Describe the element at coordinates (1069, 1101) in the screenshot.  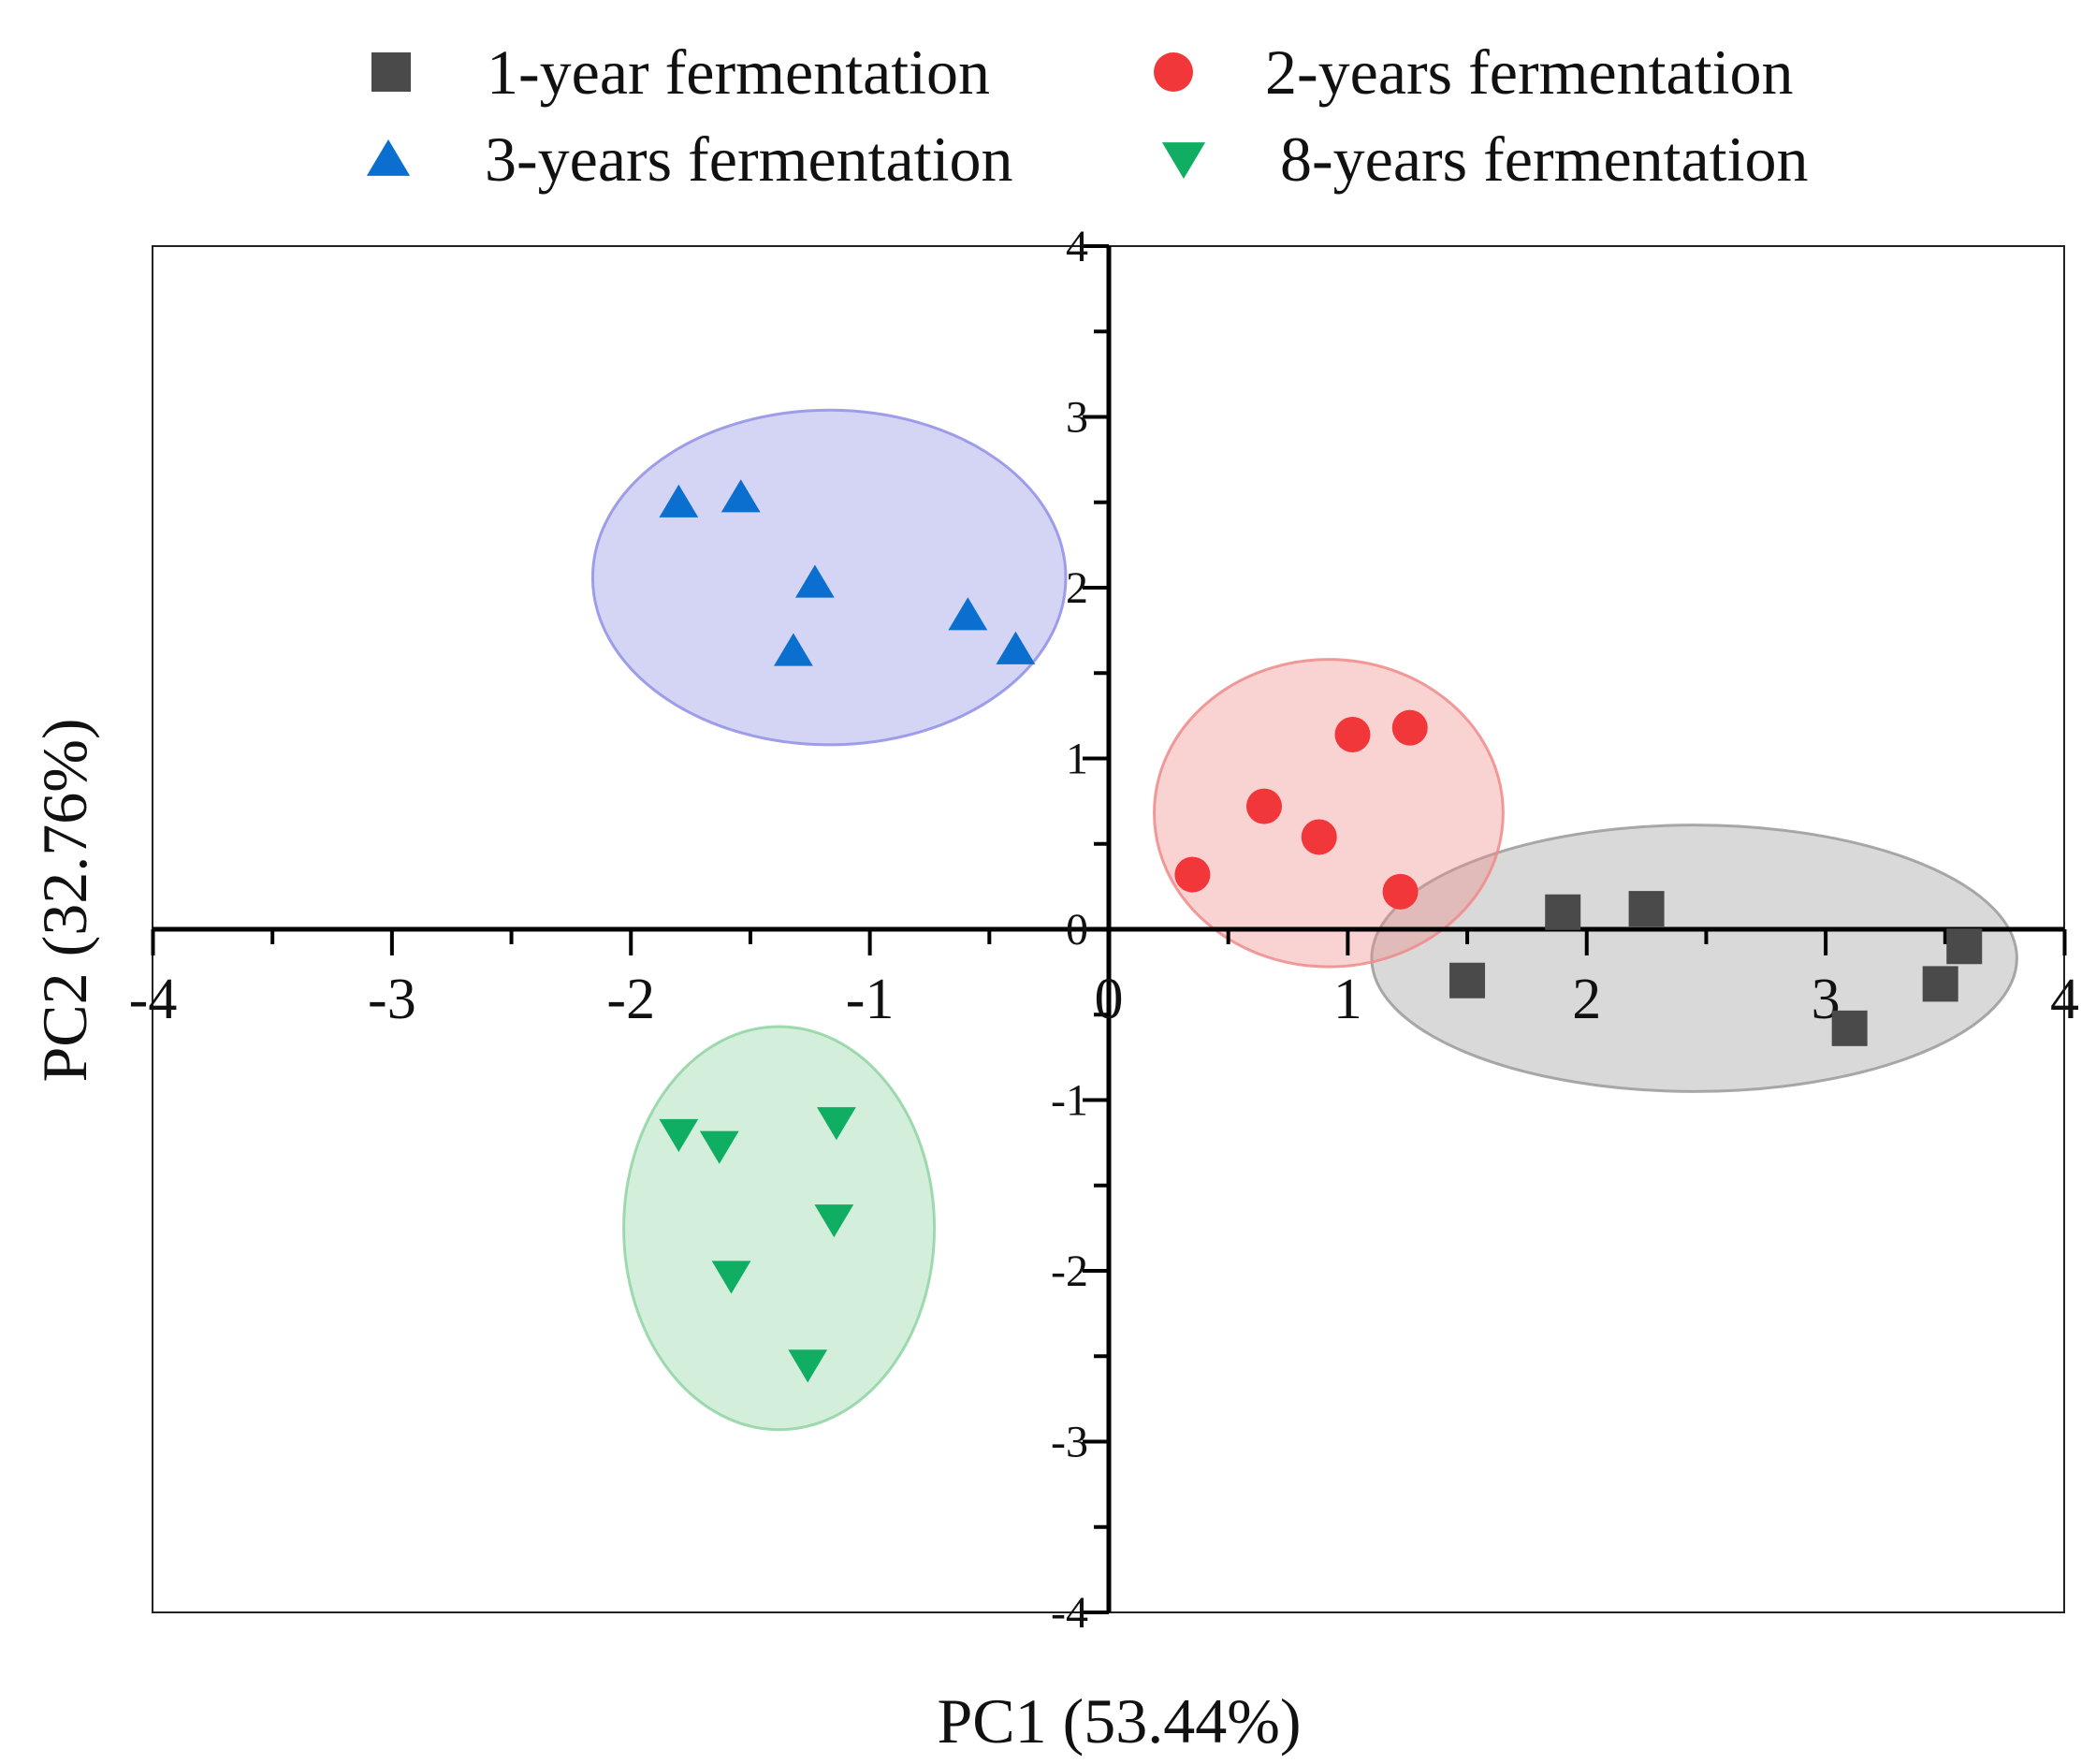
I see `y-tick-label: -1` at that location.